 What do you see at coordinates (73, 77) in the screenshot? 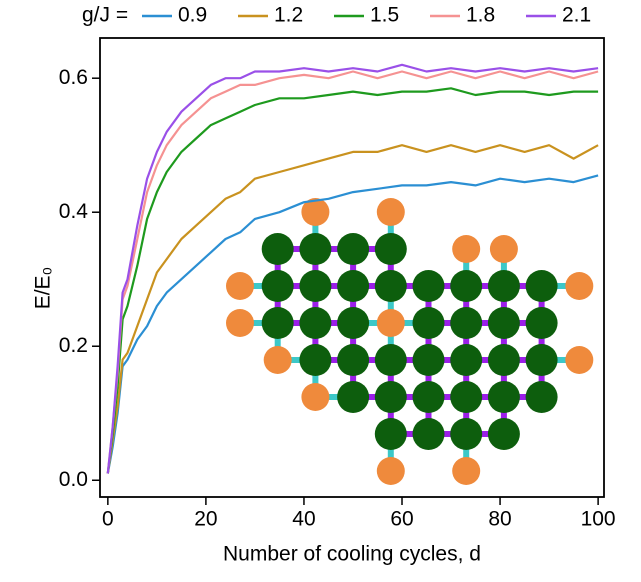
I see `y-tick-label: 0.6` at bounding box center [73, 77].